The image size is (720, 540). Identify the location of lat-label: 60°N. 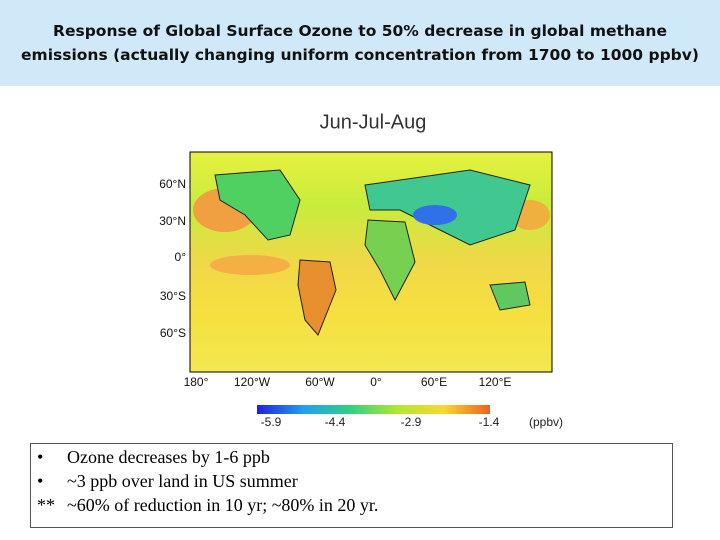
(172, 184).